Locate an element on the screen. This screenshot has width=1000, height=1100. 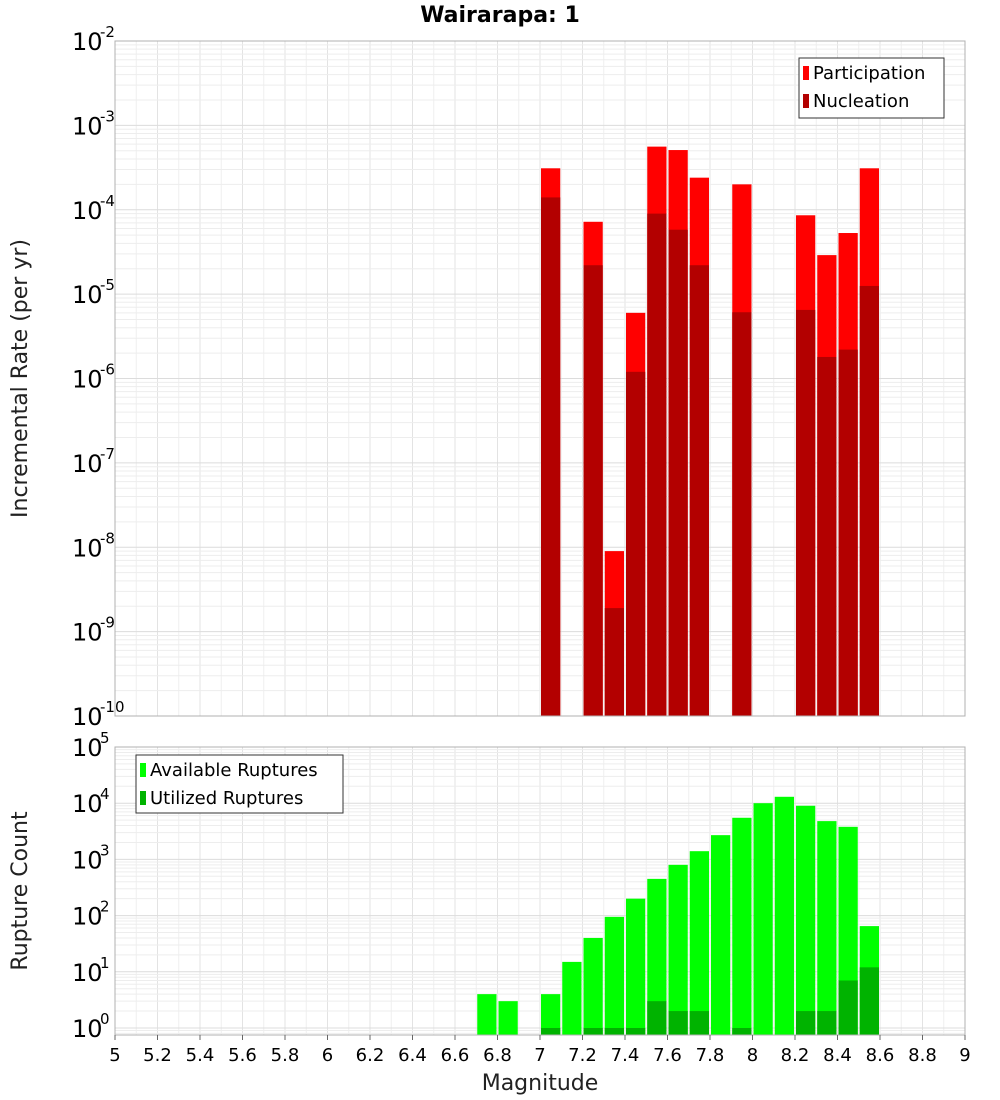
y-tick-exponent: -4 is located at coordinates (107, 201).